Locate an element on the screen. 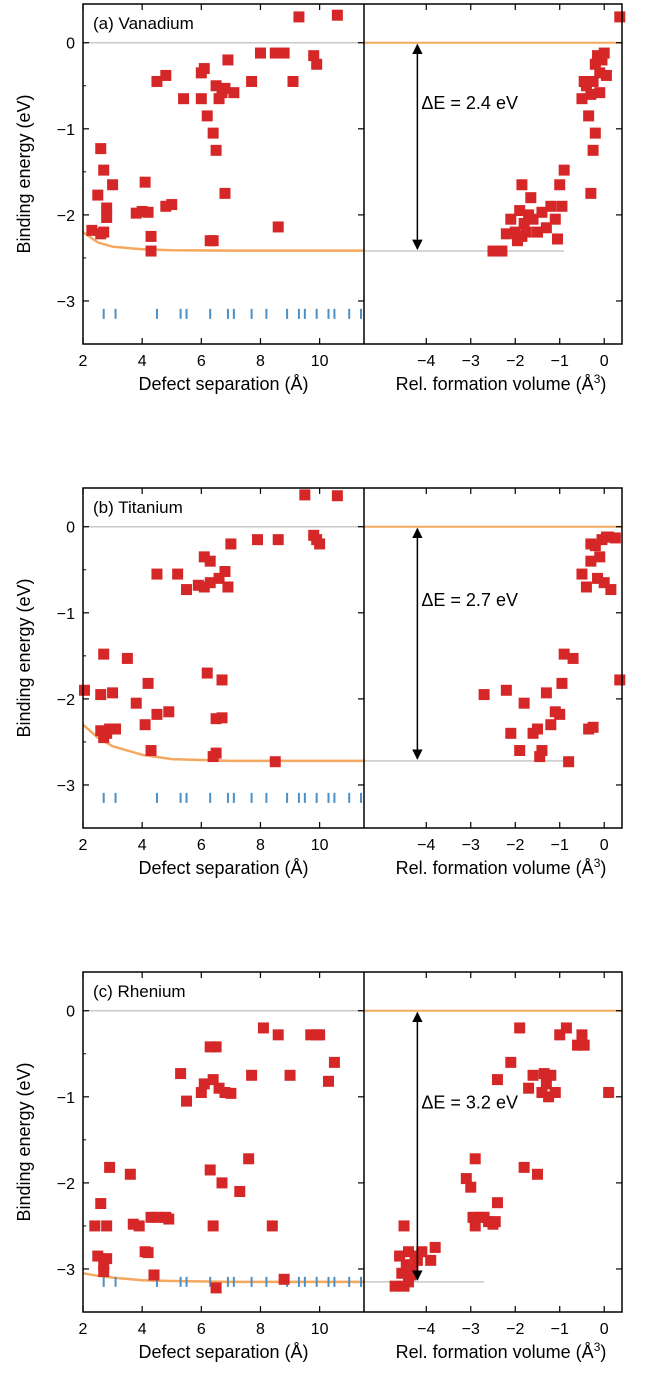 This screenshot has height=1390, width=655. delta-e-label: ΔE = 3.2 eV is located at coordinates (469, 1102).